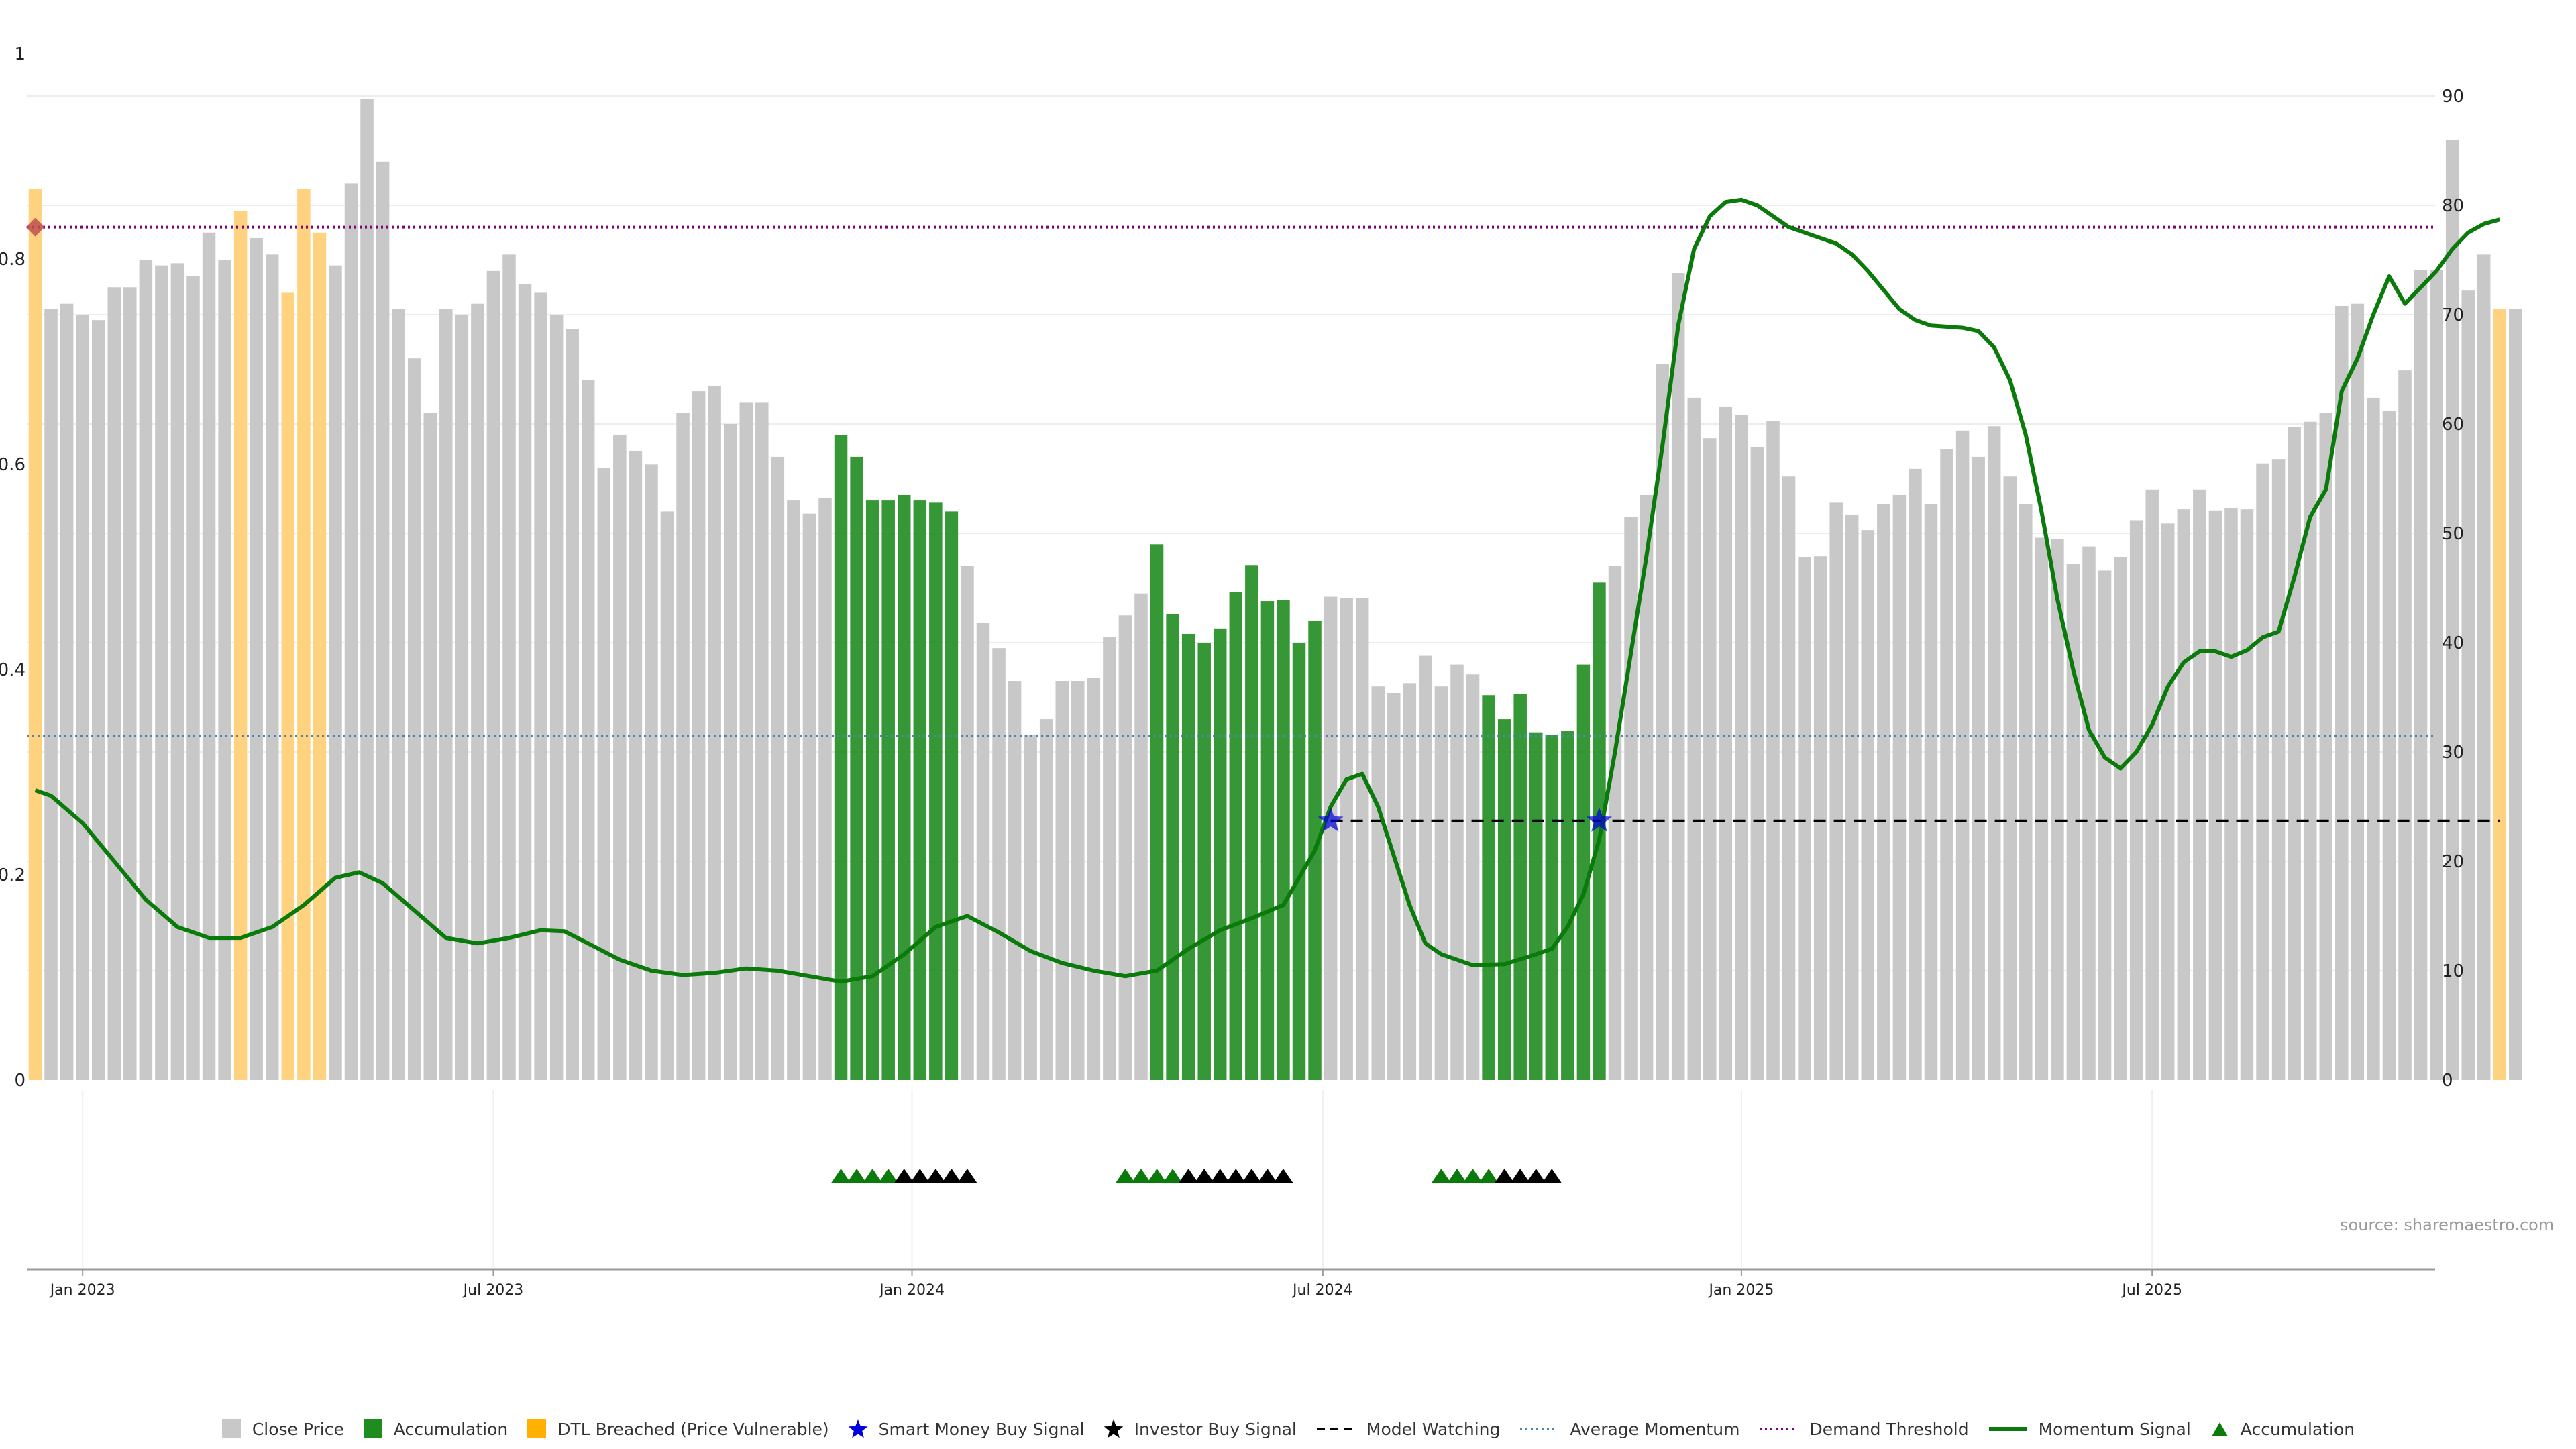  Describe the element at coordinates (1863, 1429) in the screenshot. I see `legend-item-demand: Demand Threshold` at that location.